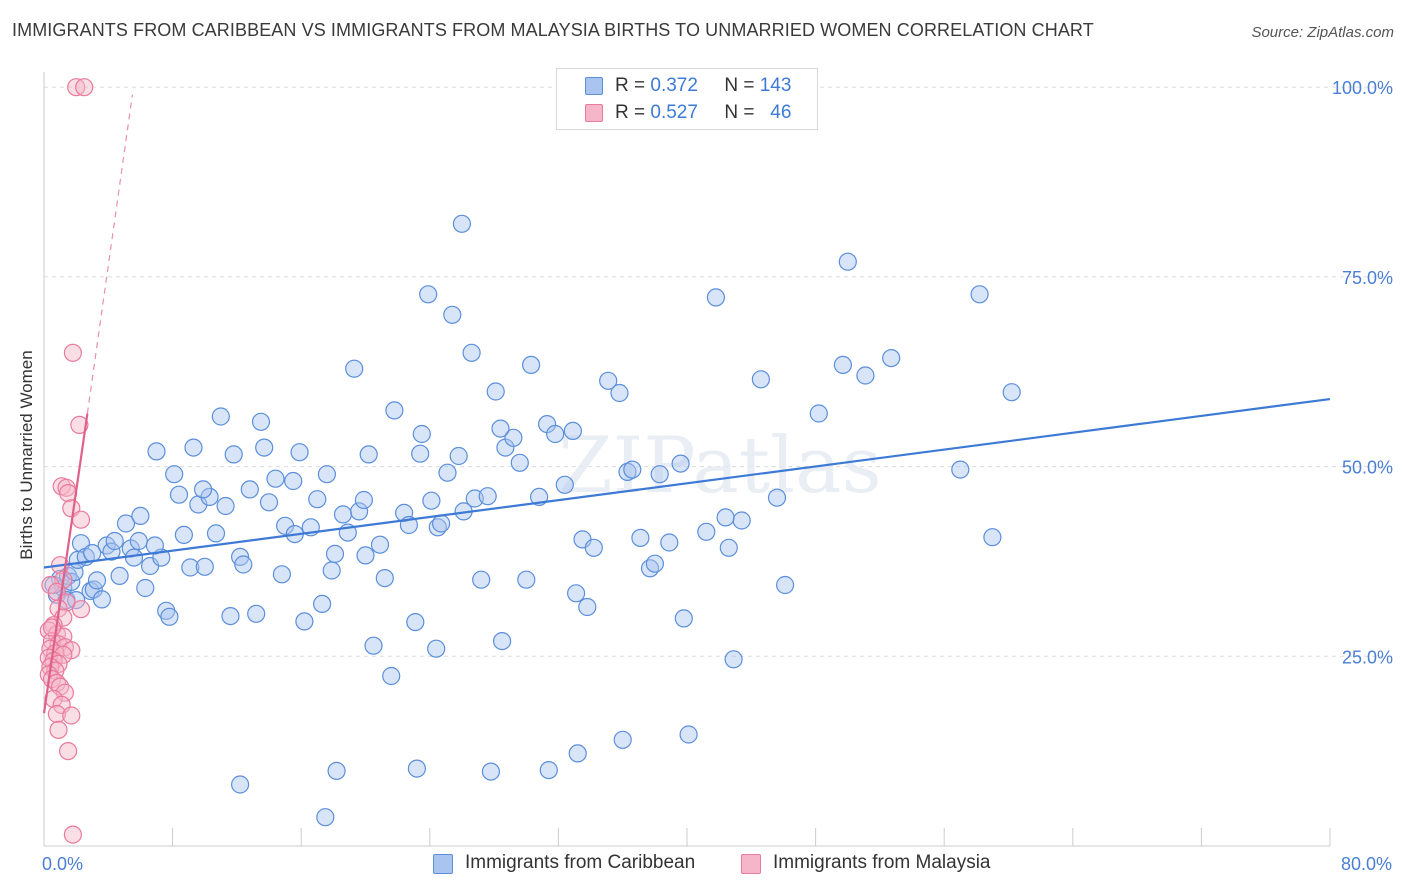 Image resolution: width=1406 pixels, height=892 pixels. Describe the element at coordinates (110, 254) in the screenshot. I see `malaysia-trend-extension` at that location.